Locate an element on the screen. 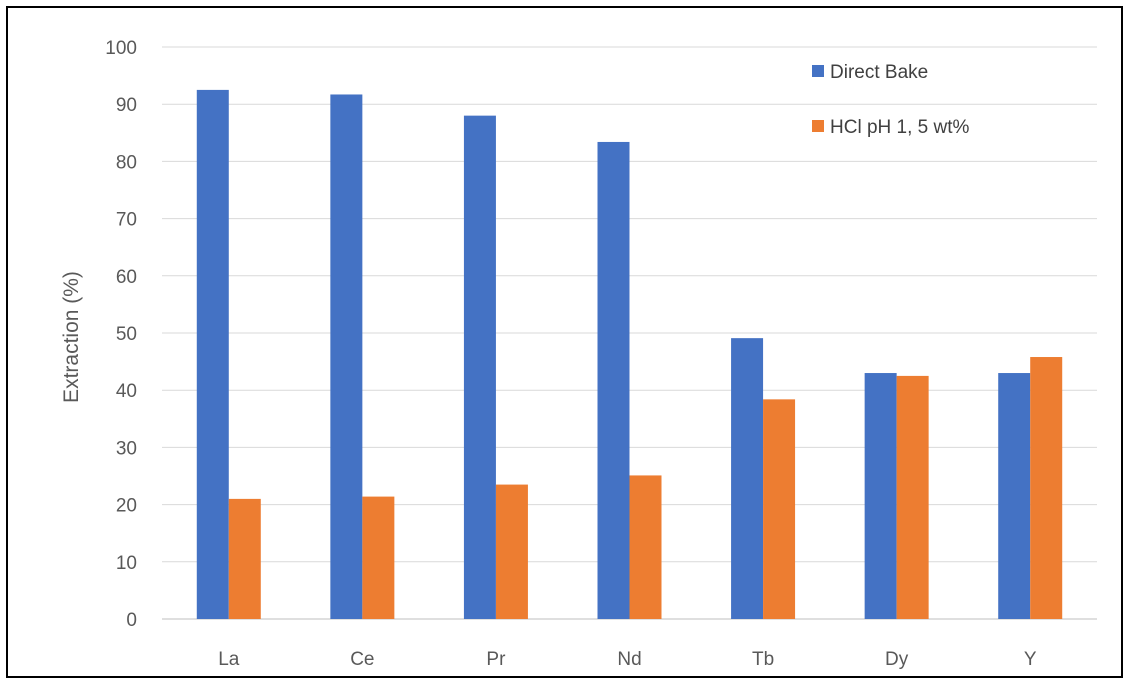 The image size is (1131, 686). x-tick-label: Dy is located at coordinates (897, 659).